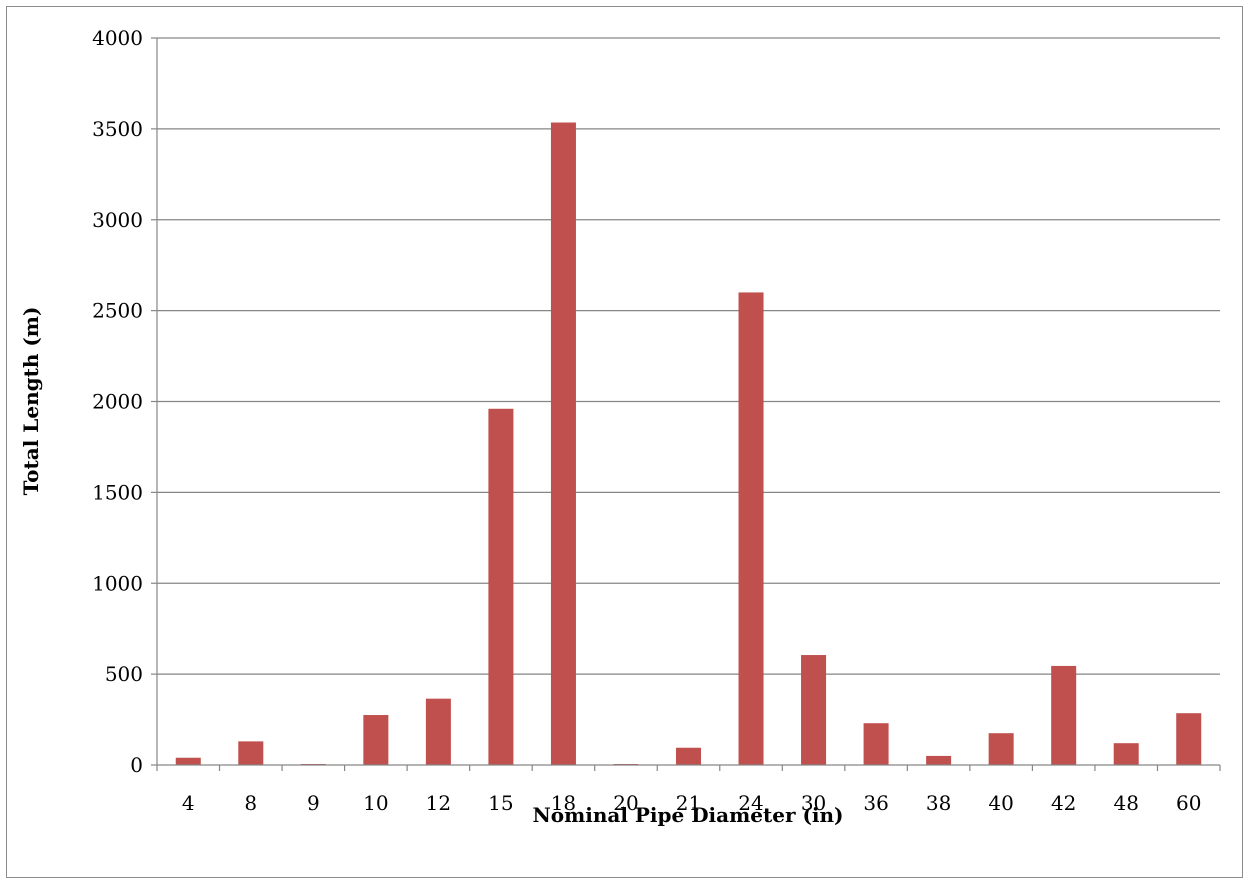 Image resolution: width=1249 pixels, height=884 pixels. I want to click on x-tick-label: 15, so click(500, 803).